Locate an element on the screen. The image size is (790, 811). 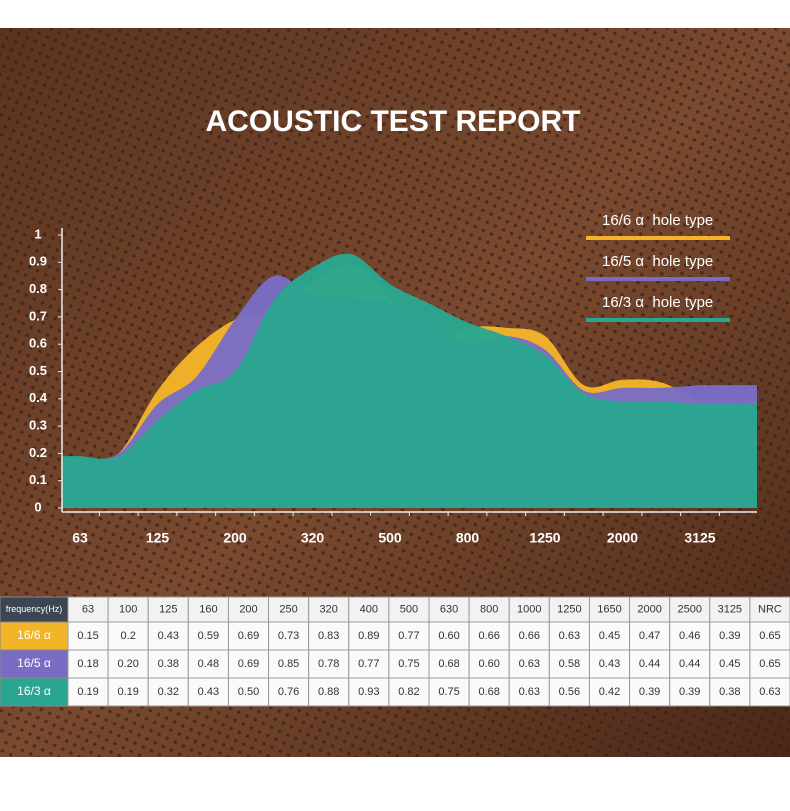
chart-title: ACOUSTIC TEST REPORT is located at coordinates (392, 121).